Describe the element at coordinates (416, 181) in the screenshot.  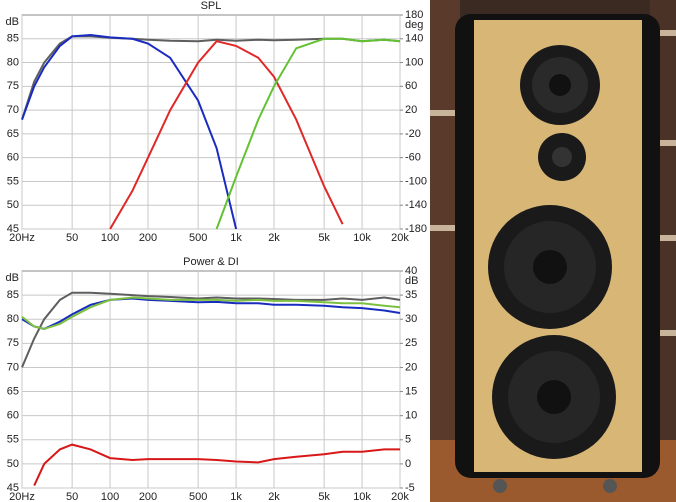
I see `y2-tick-label: -100` at that location.